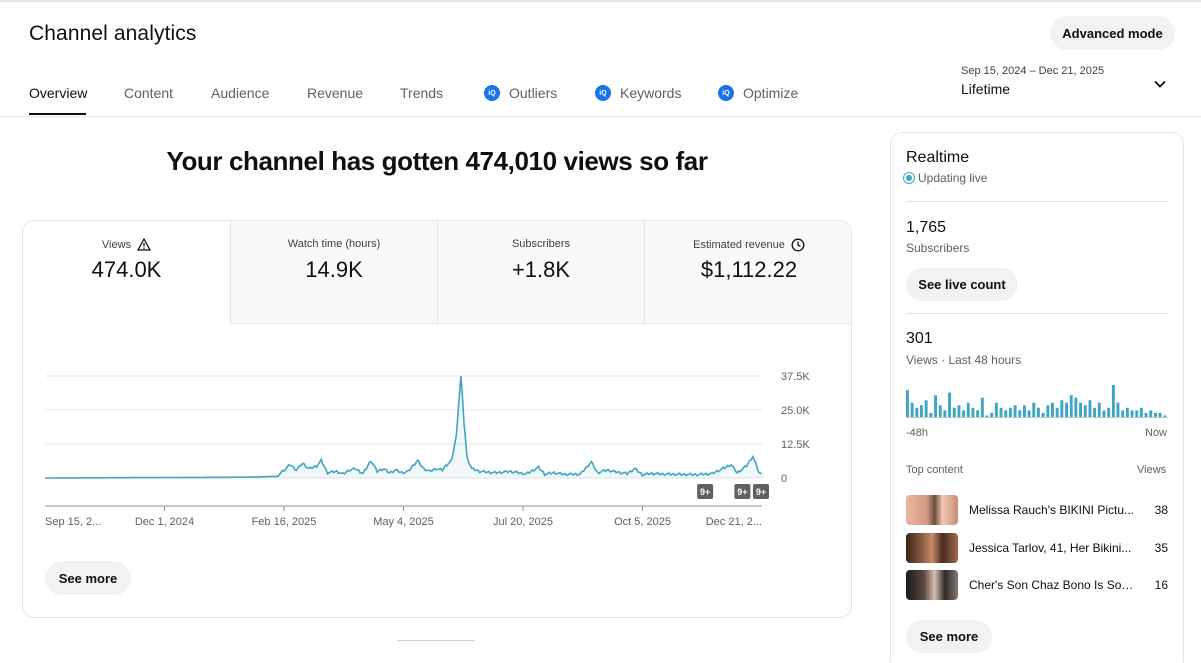 Image resolution: width=1201 pixels, height=663 pixels. What do you see at coordinates (795, 445) in the screenshot?
I see `y-tick-label: 12.5K` at bounding box center [795, 445].